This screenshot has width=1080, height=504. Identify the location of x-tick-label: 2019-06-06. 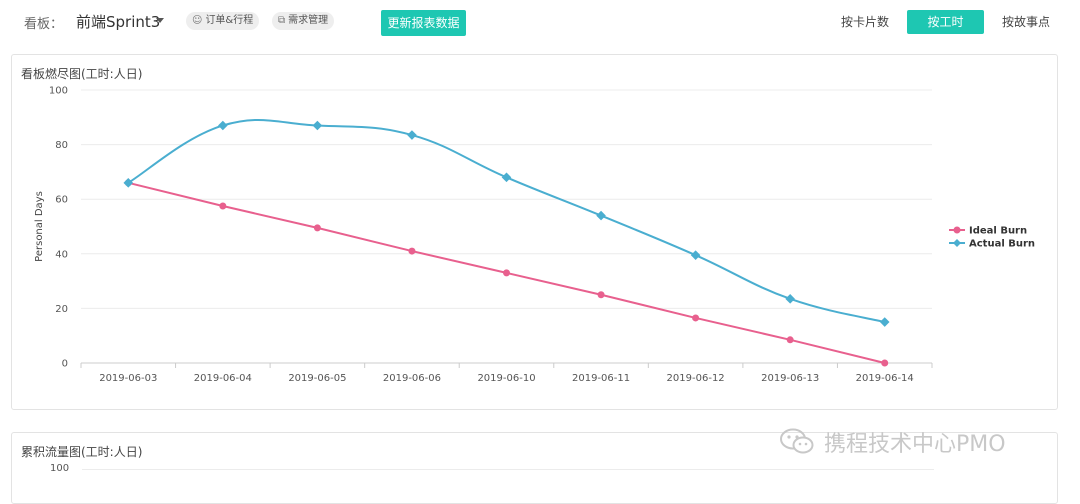
(412, 378).